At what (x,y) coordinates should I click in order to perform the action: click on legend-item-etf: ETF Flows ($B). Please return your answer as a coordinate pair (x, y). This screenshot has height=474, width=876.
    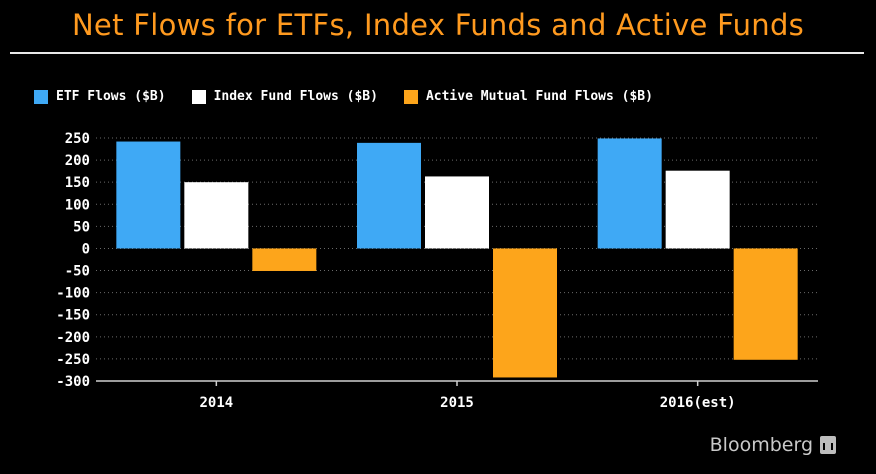
    Looking at the image, I should click on (100, 96).